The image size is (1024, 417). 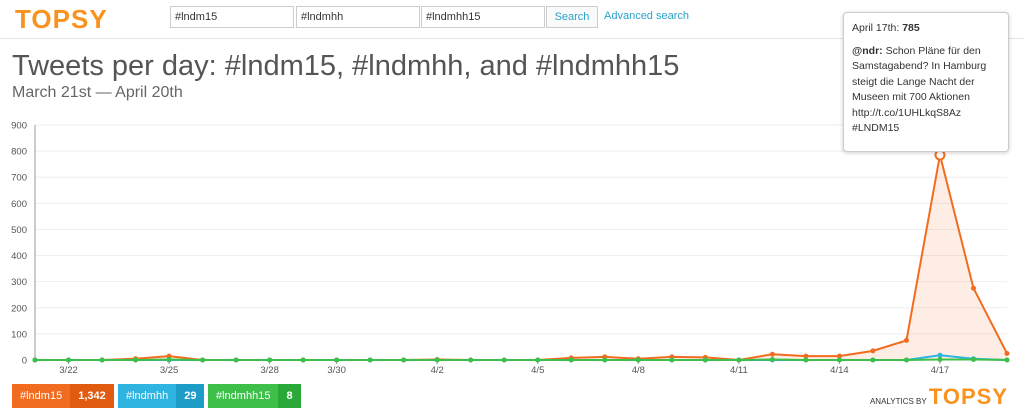 What do you see at coordinates (358, 17) in the screenshot?
I see `search-input: #lndmhh` at bounding box center [358, 17].